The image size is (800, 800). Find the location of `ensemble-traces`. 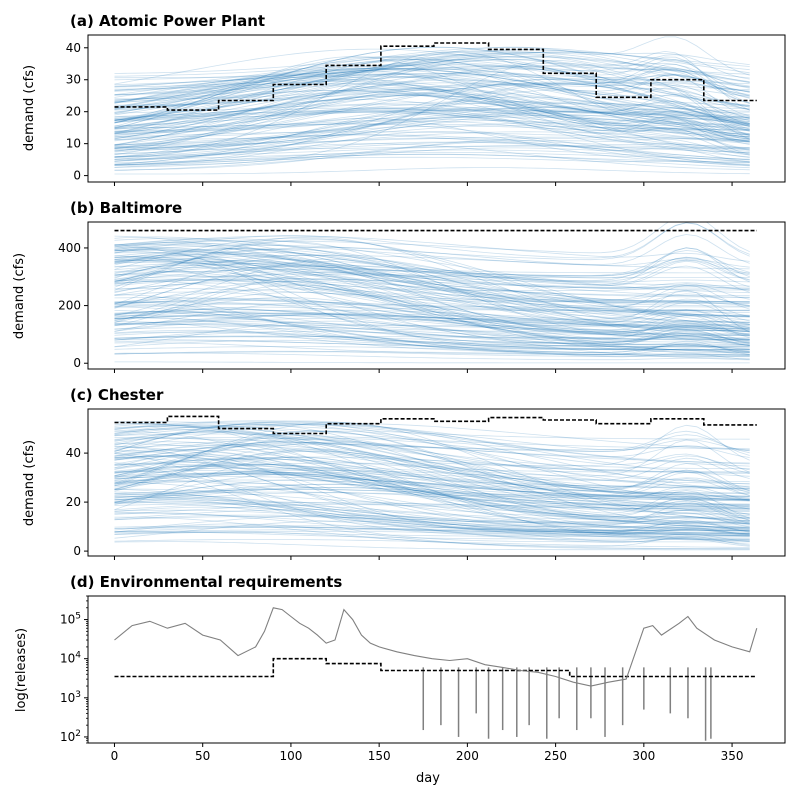

ensemble-traces is located at coordinates (432, 293).